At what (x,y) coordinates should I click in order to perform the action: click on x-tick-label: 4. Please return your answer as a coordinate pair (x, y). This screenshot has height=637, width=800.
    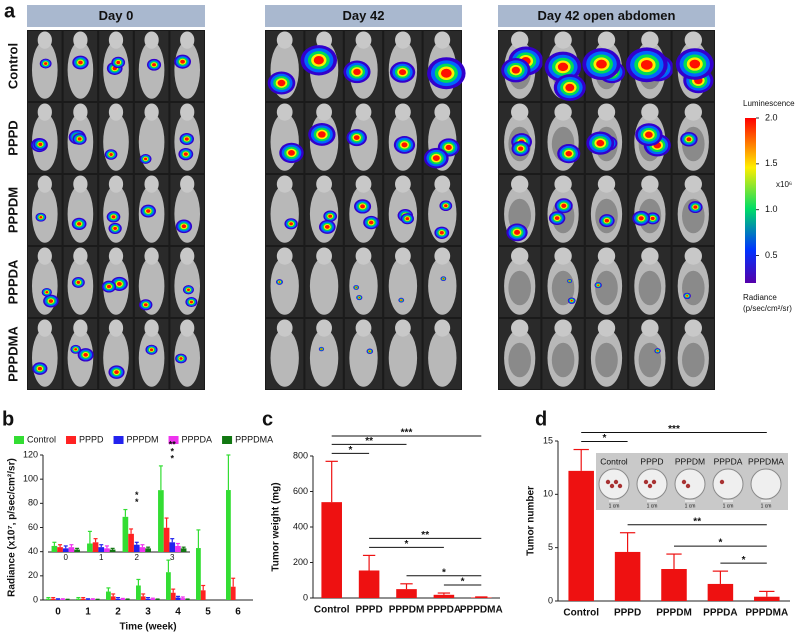
    Looking at the image, I should click on (178, 612).